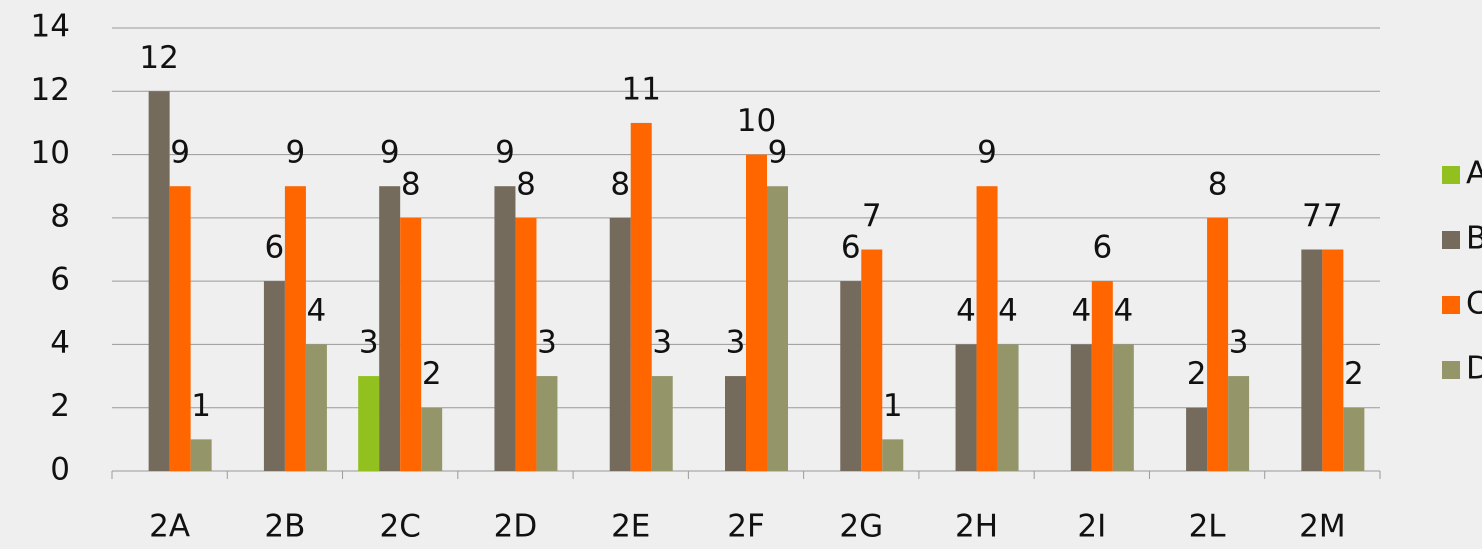 The height and width of the screenshot is (549, 1482). Describe the element at coordinates (60, 406) in the screenshot. I see `y-tick-label: 2` at that location.